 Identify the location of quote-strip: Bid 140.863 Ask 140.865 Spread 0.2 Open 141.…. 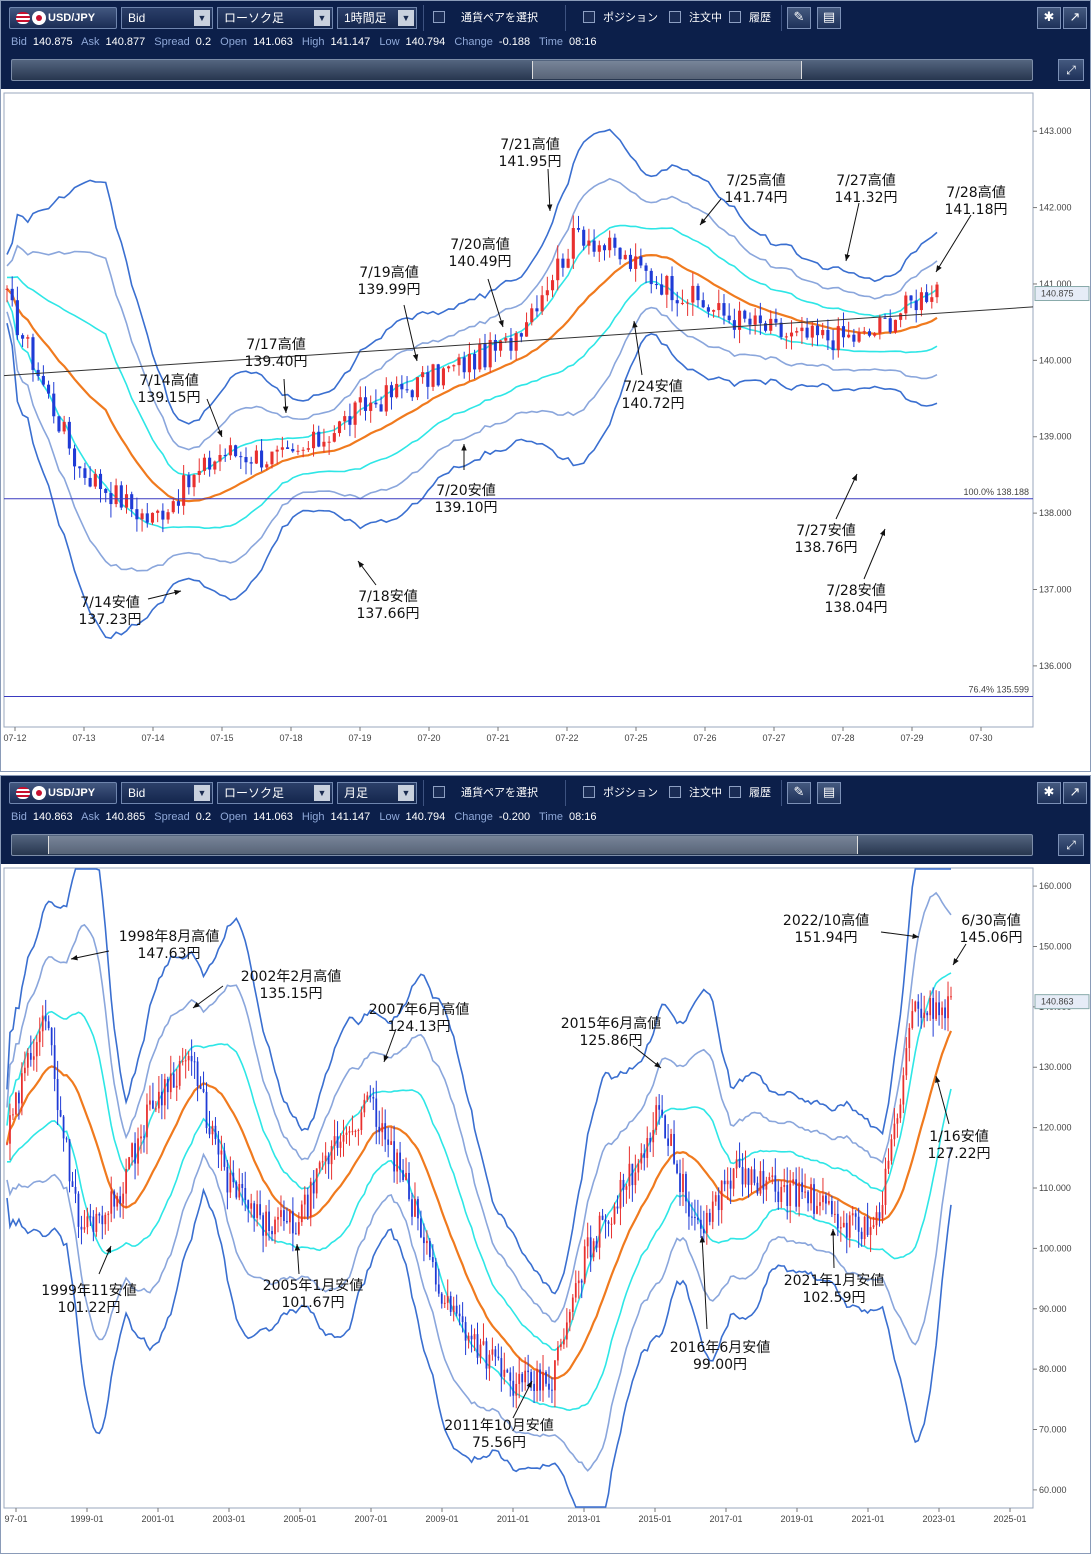
(307, 819).